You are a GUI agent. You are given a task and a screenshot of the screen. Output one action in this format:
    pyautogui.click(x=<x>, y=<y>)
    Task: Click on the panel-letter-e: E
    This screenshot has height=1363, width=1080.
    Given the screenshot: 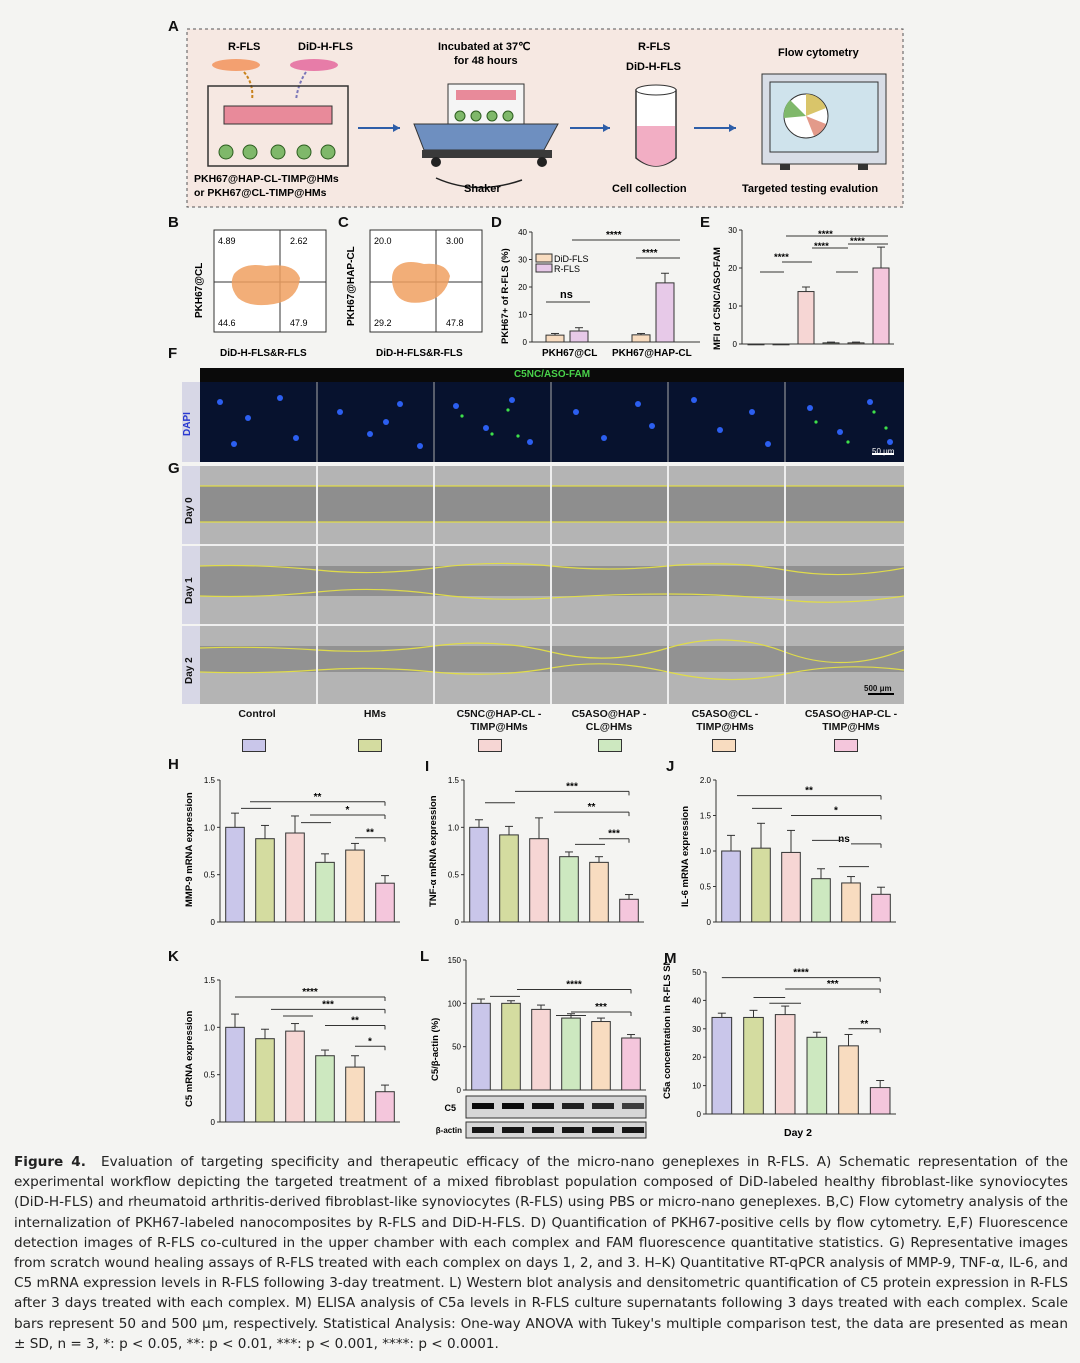 What is the action you would take?
    pyautogui.click(x=705, y=222)
    